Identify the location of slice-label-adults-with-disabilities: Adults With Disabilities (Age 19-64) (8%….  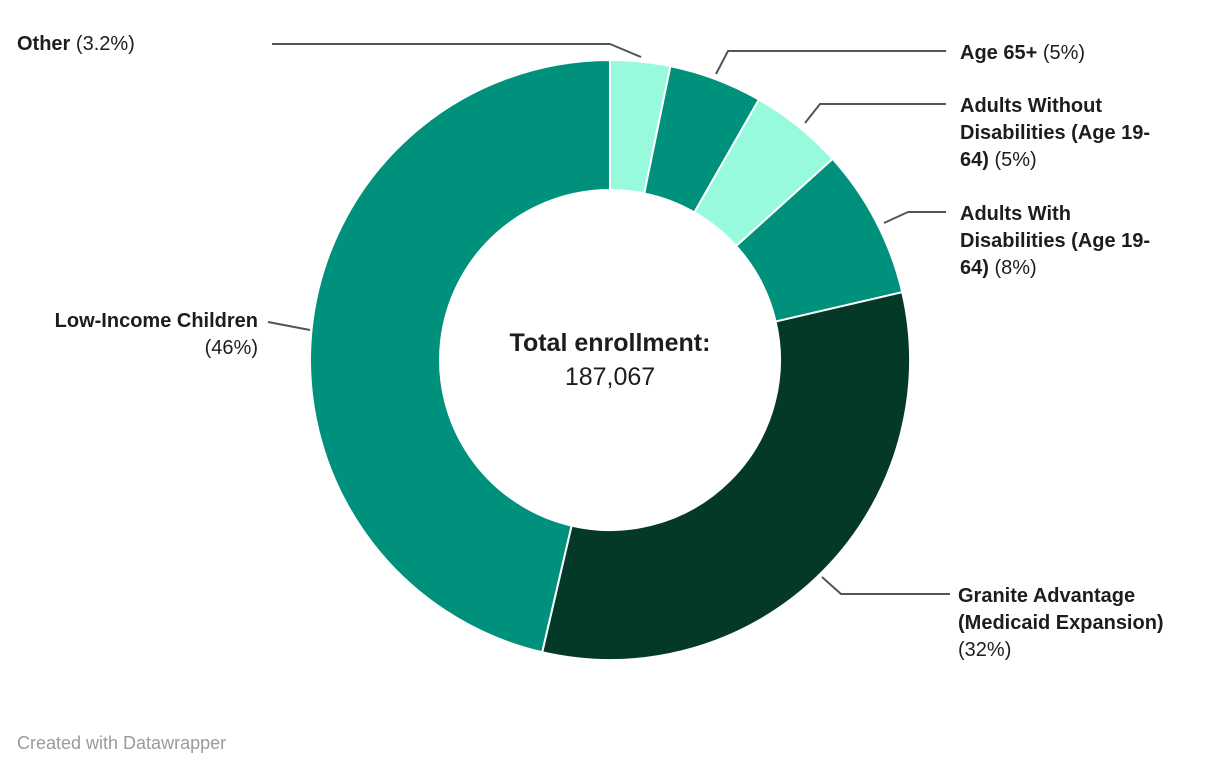
(1060, 241).